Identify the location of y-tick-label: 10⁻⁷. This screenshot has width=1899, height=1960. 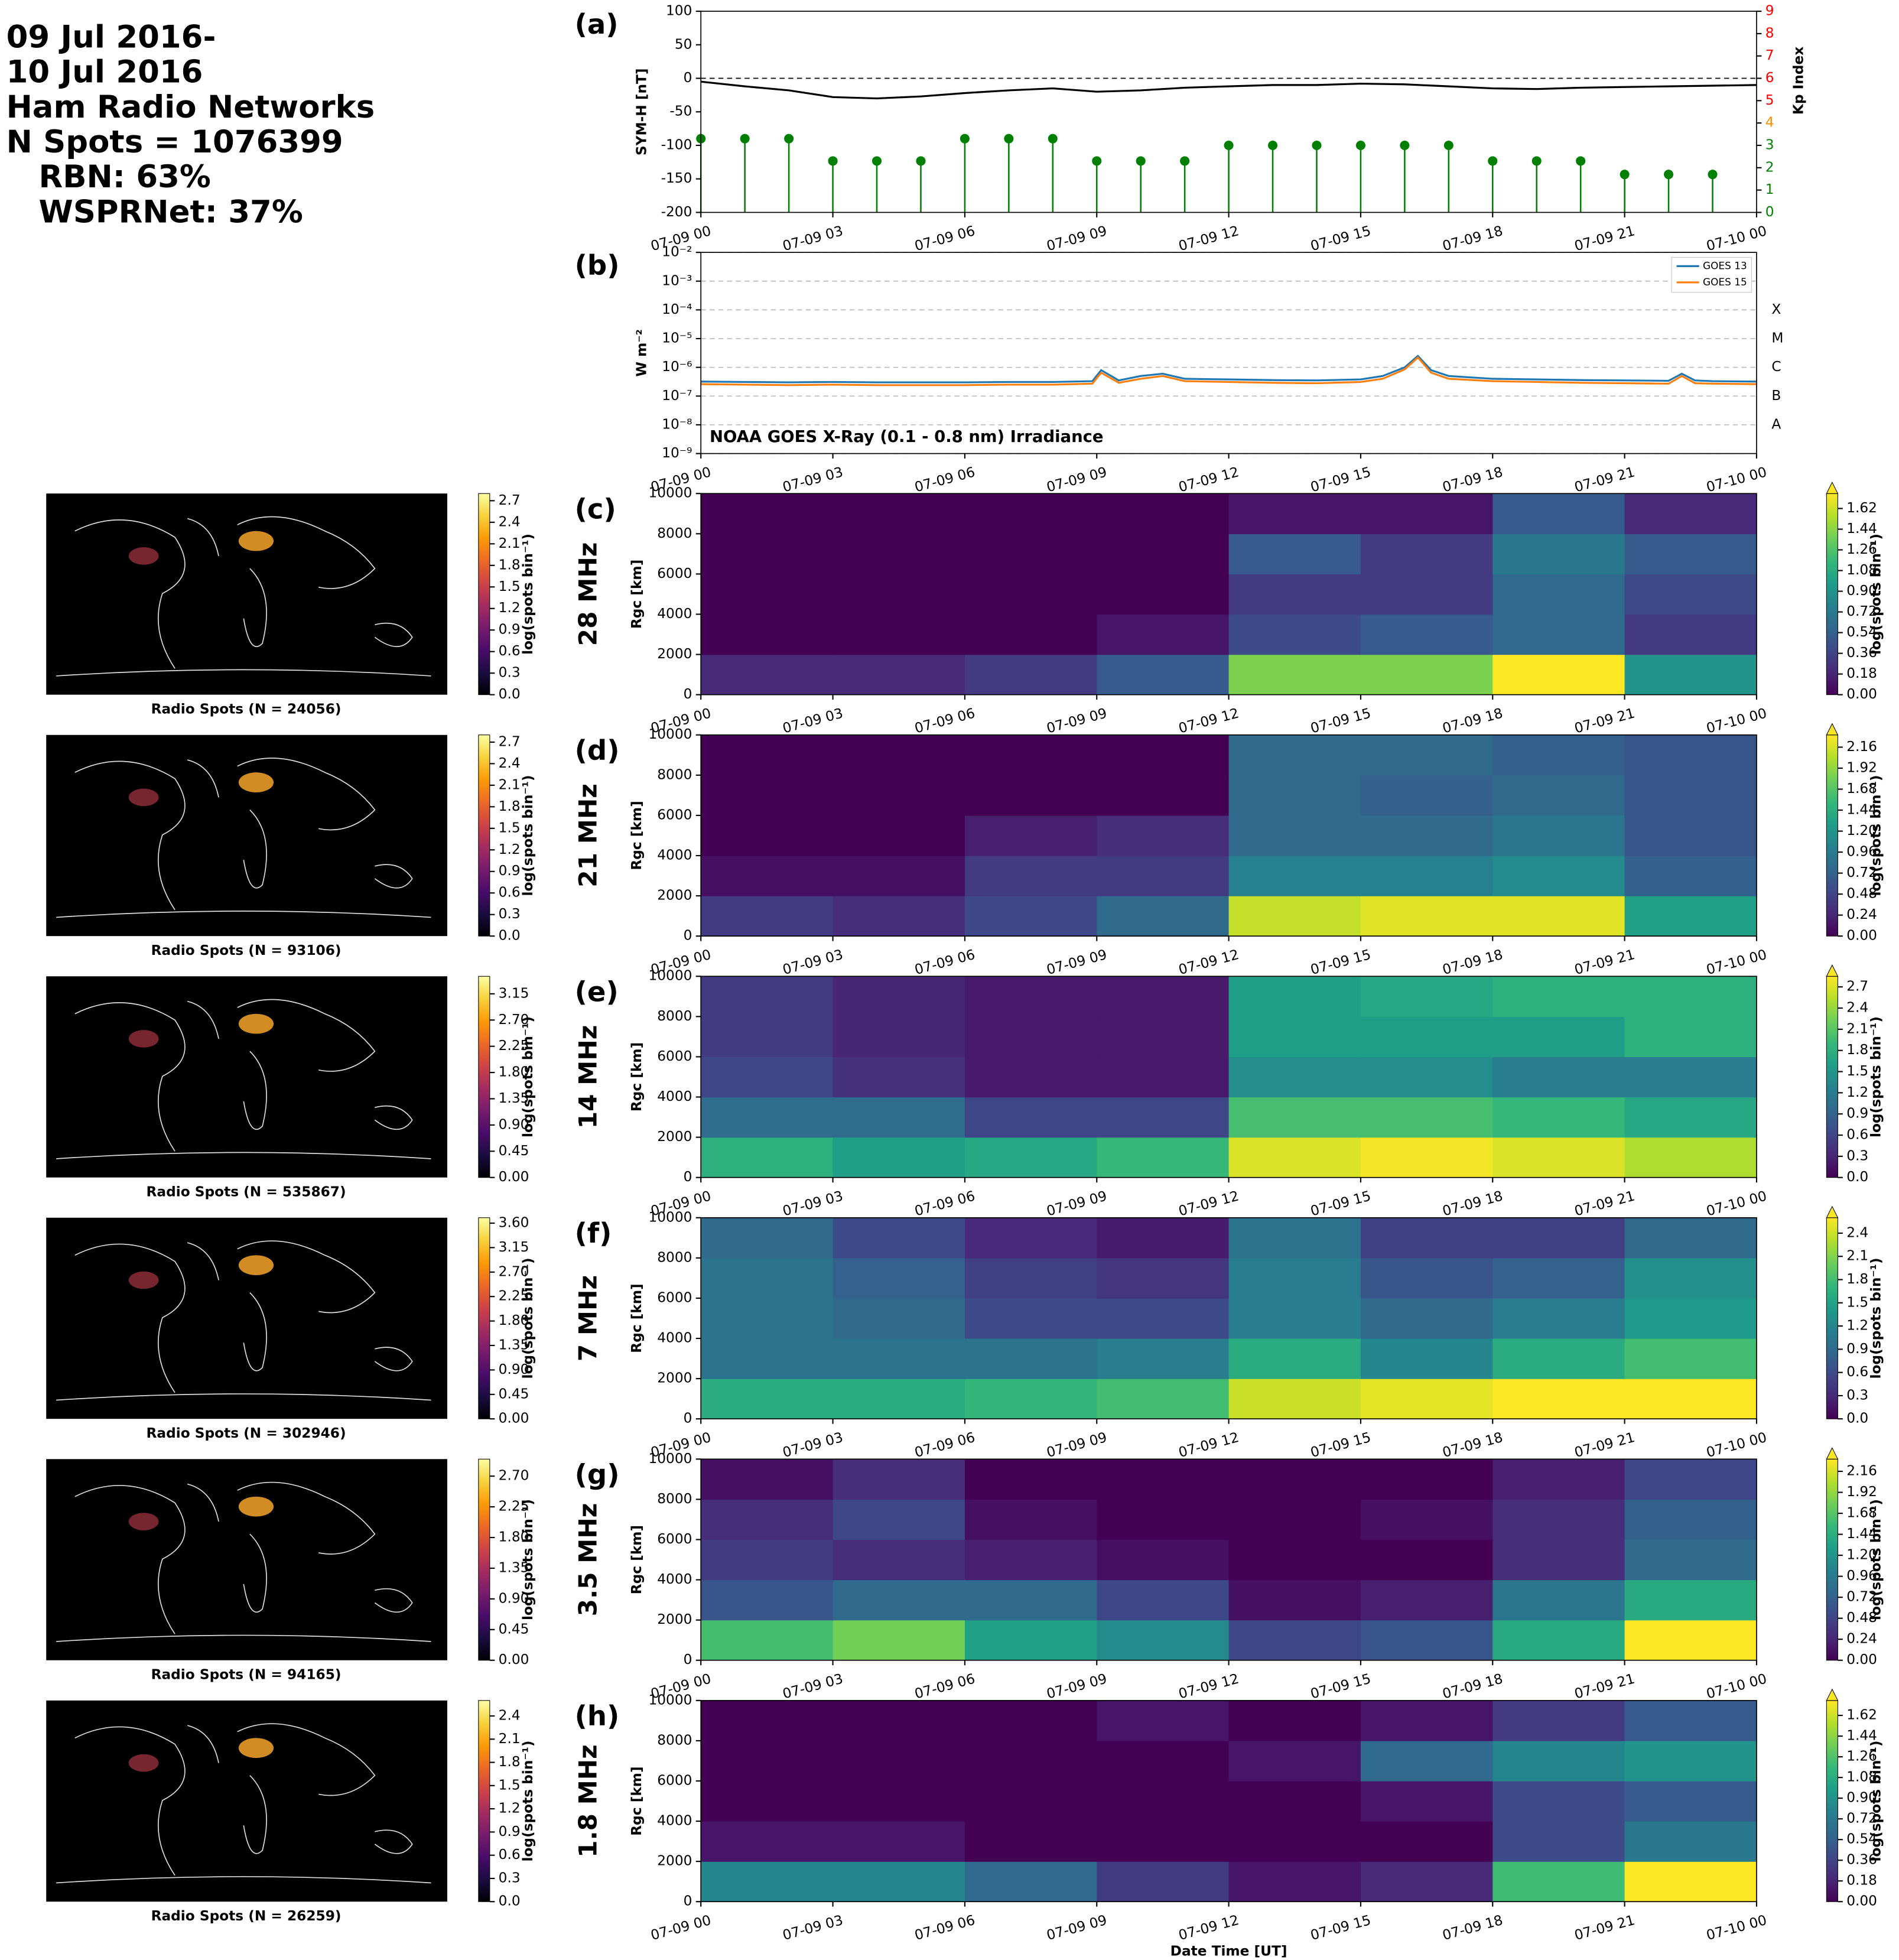
(677, 396).